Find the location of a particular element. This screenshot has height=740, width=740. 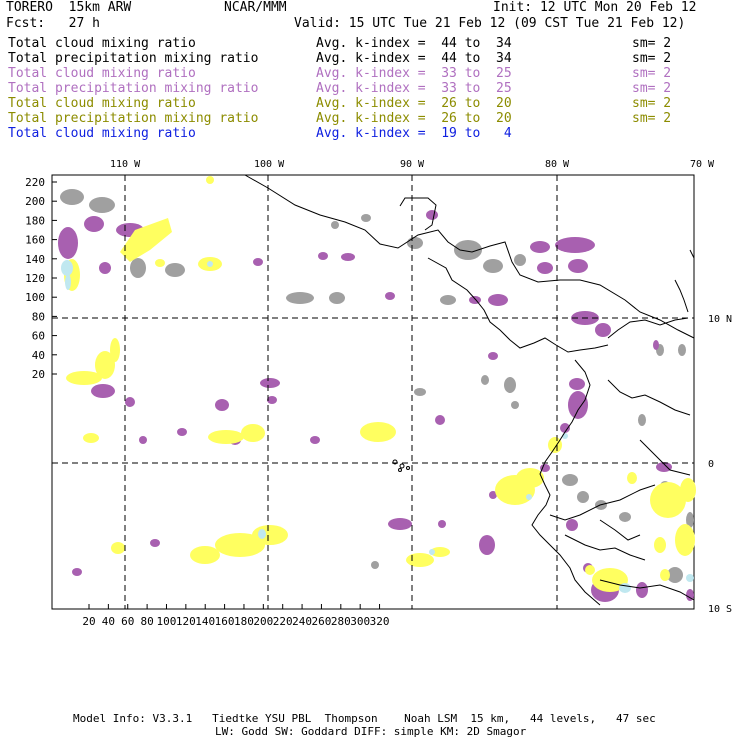

y-tick-label: 120 is located at coordinates (35, 278).